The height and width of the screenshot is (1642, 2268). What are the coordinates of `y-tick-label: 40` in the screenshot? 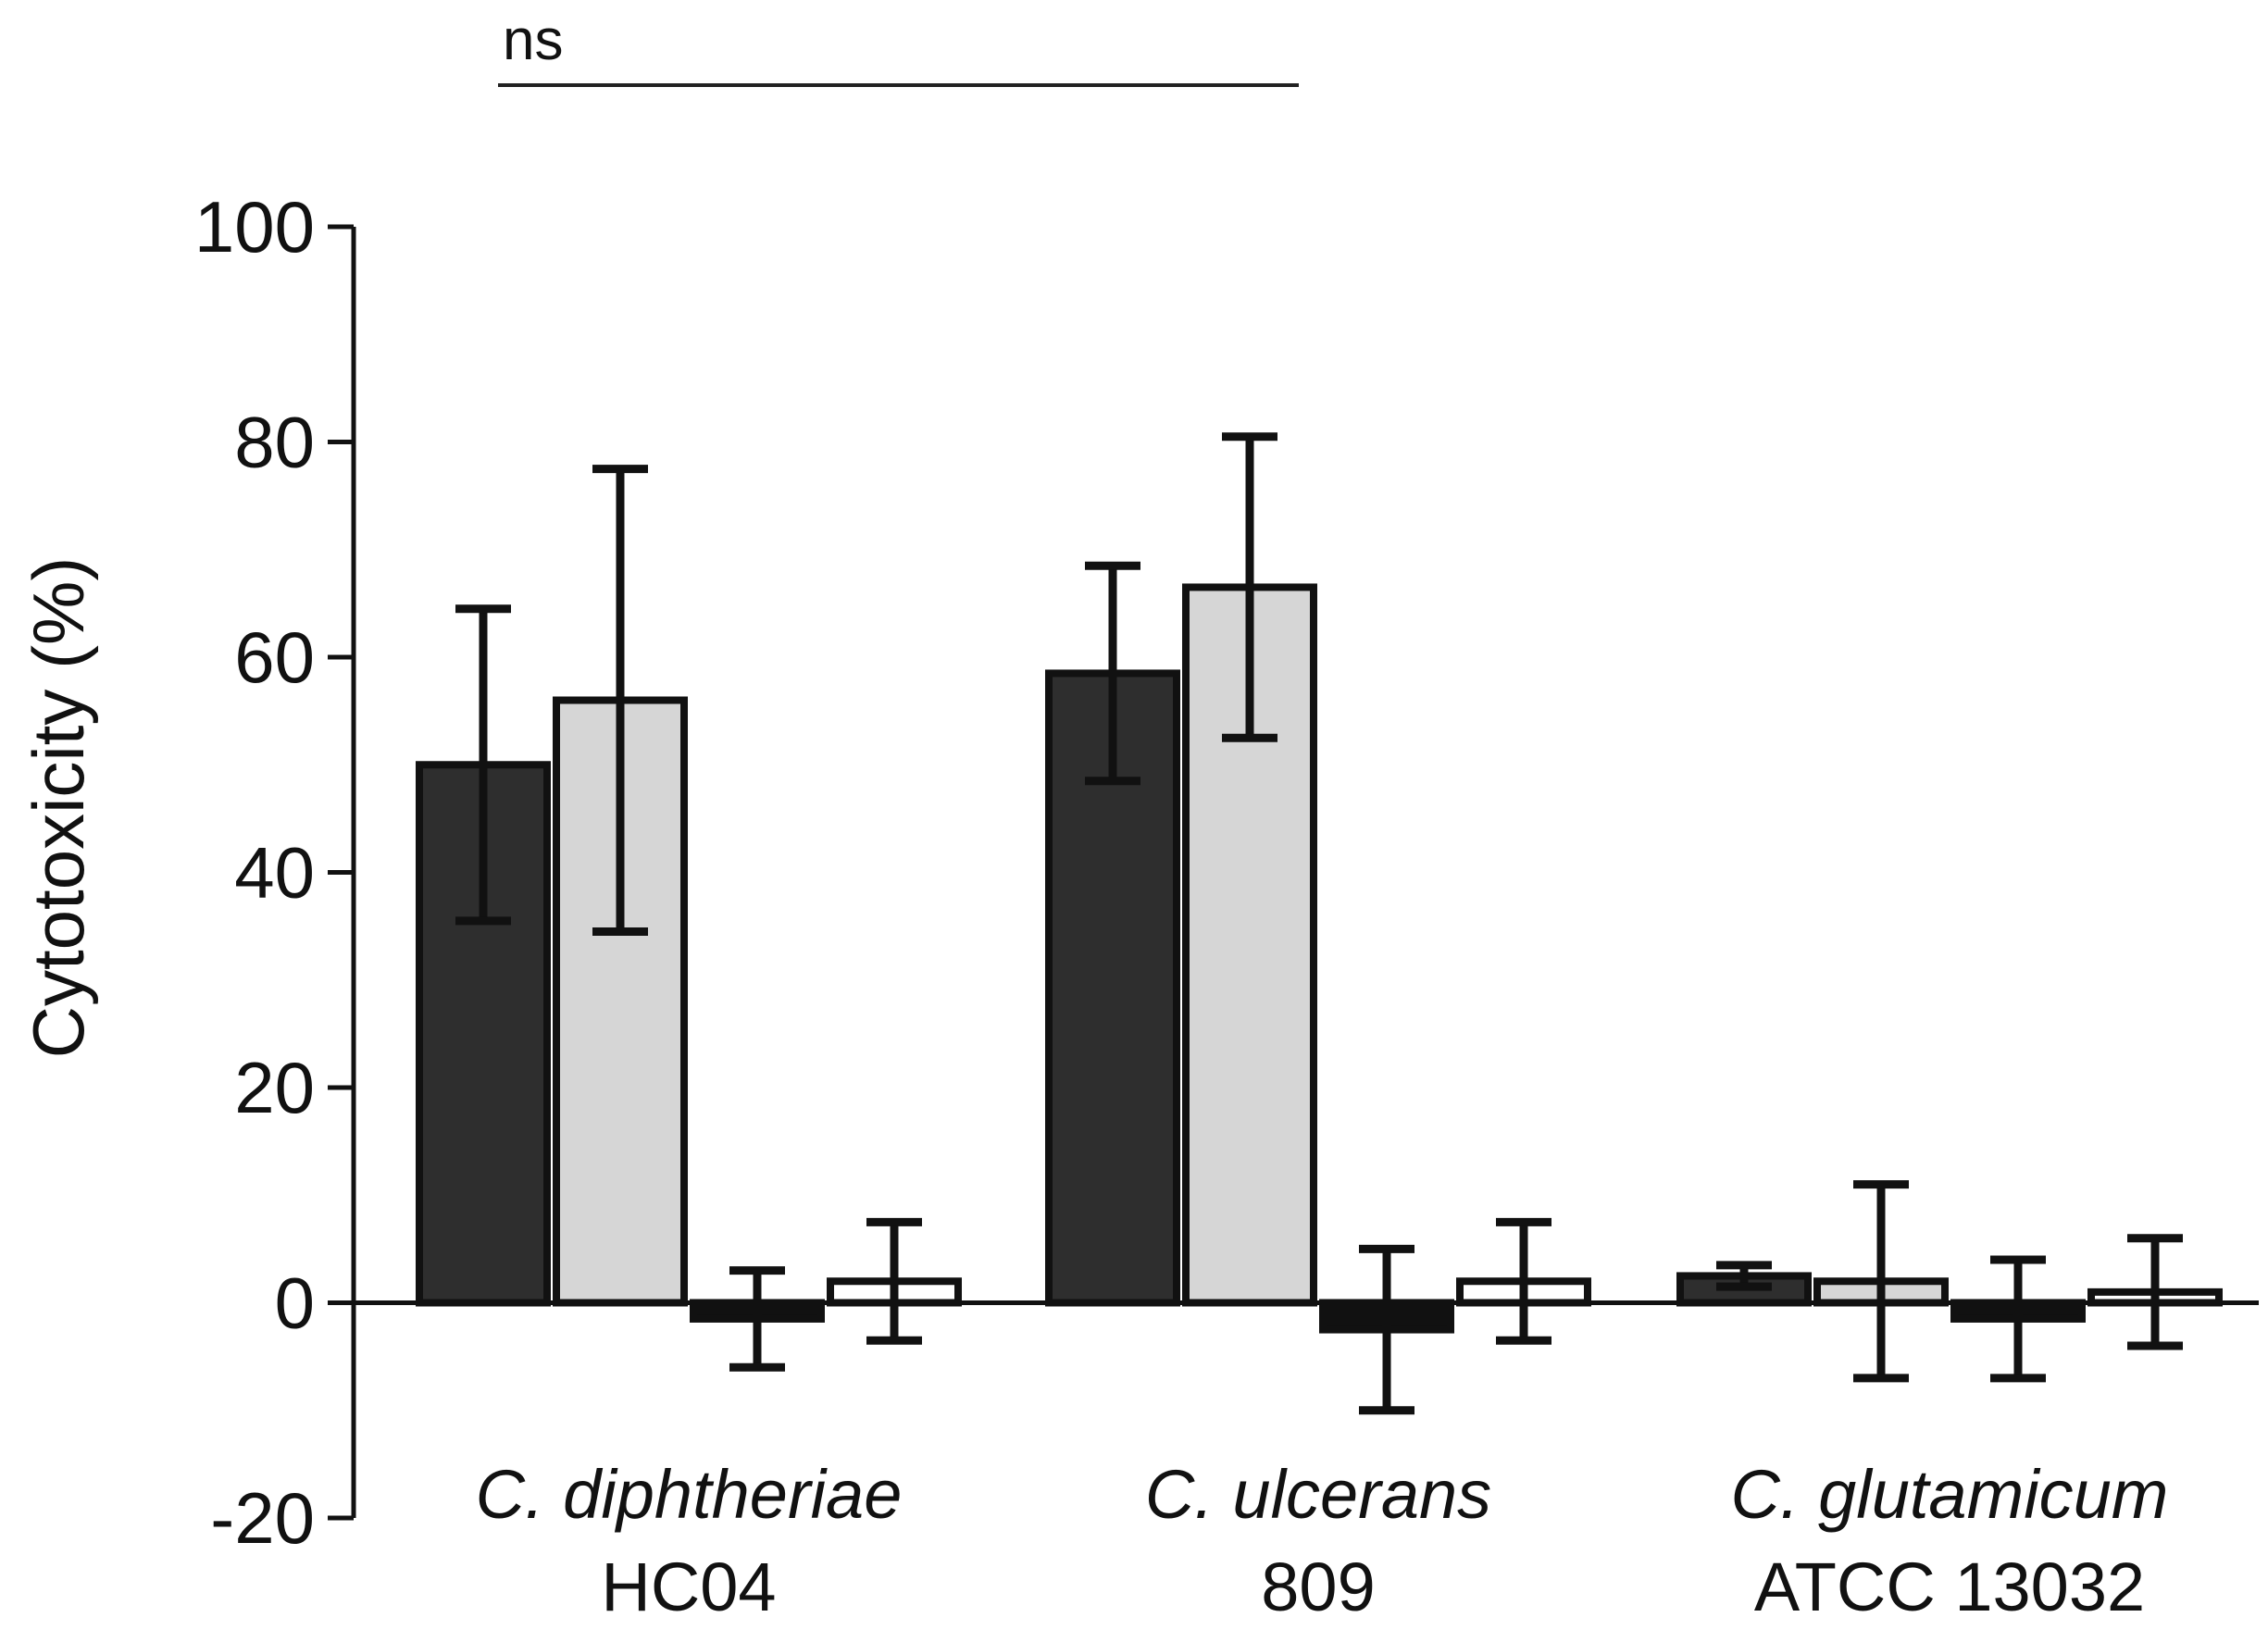 It's located at (274, 873).